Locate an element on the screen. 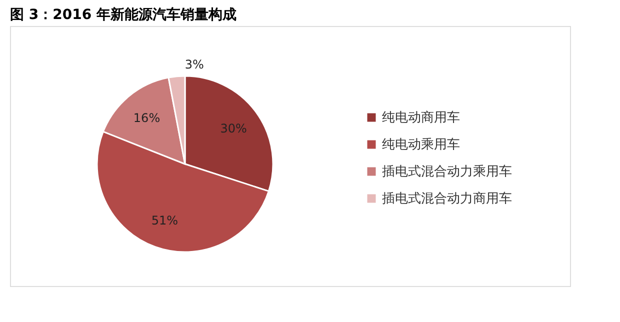  legend-label: 纯电动乘用车 is located at coordinates (421, 145).